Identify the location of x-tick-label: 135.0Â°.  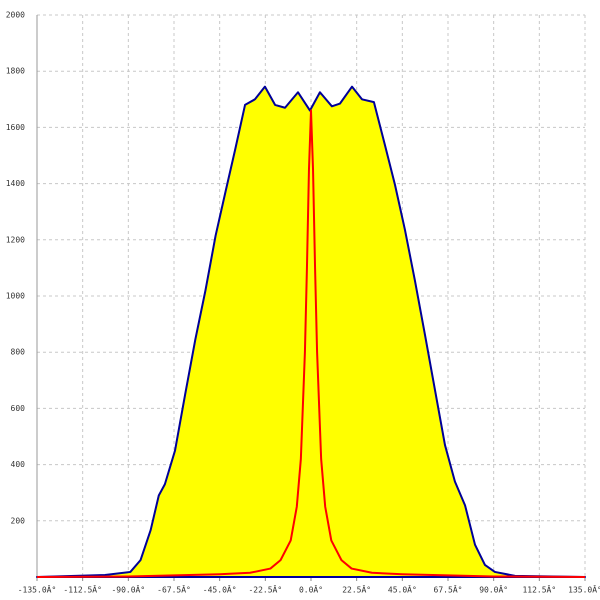
(584, 589).